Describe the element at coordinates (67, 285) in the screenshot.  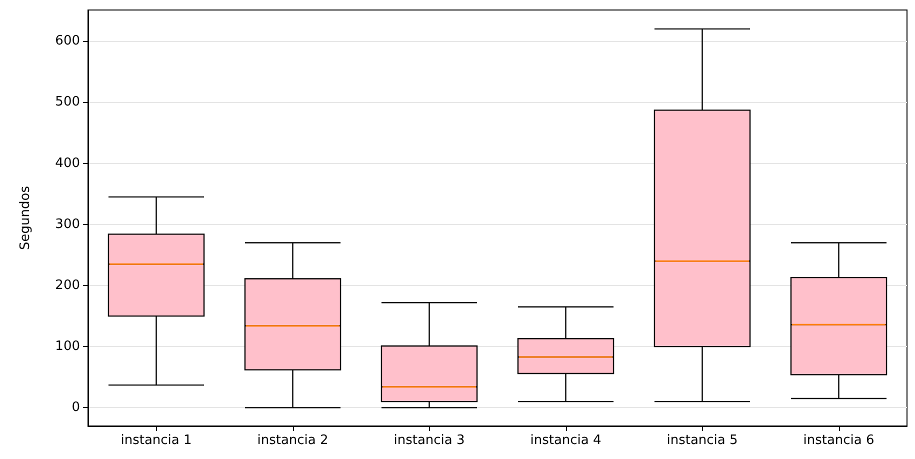
I see `y-tick-label: 200` at that location.